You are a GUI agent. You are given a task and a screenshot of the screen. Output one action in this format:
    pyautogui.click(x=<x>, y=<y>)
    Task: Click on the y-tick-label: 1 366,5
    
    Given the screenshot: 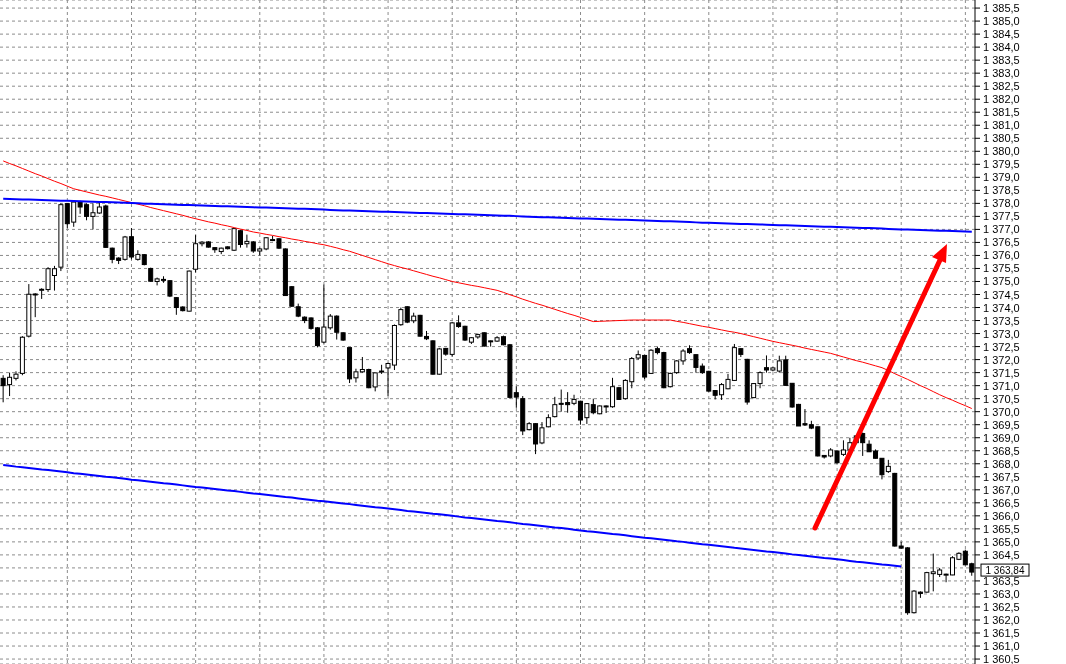 What is the action you would take?
    pyautogui.click(x=1001, y=502)
    